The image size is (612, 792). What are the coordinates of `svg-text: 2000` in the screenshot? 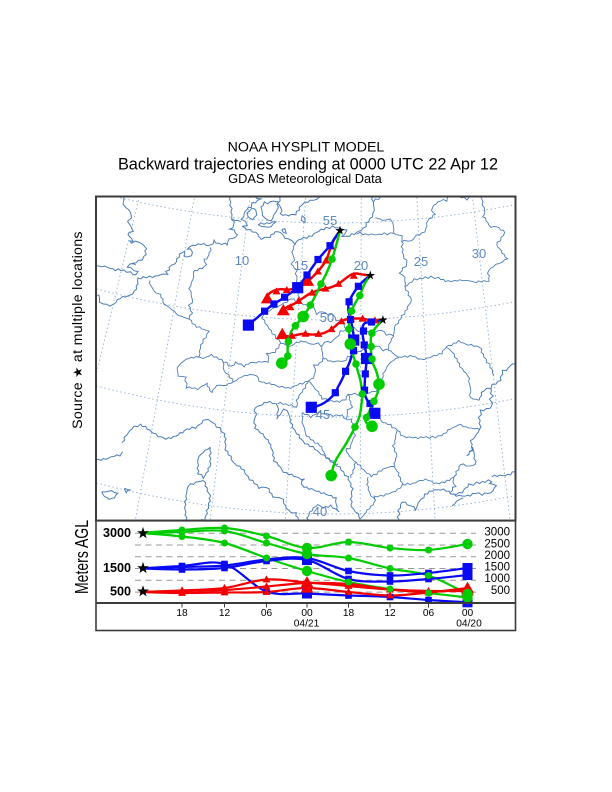 It's located at (497, 556).